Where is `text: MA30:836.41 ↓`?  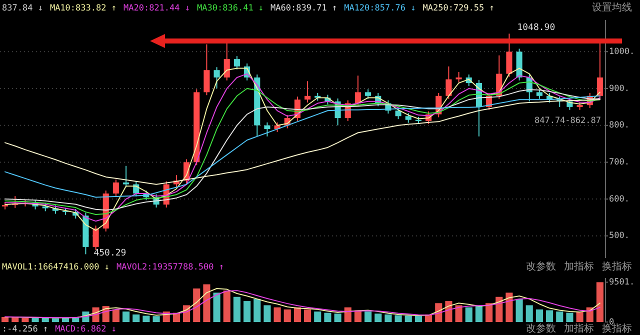
text: MA30:836.41 ↓ is located at coordinates (230, 8).